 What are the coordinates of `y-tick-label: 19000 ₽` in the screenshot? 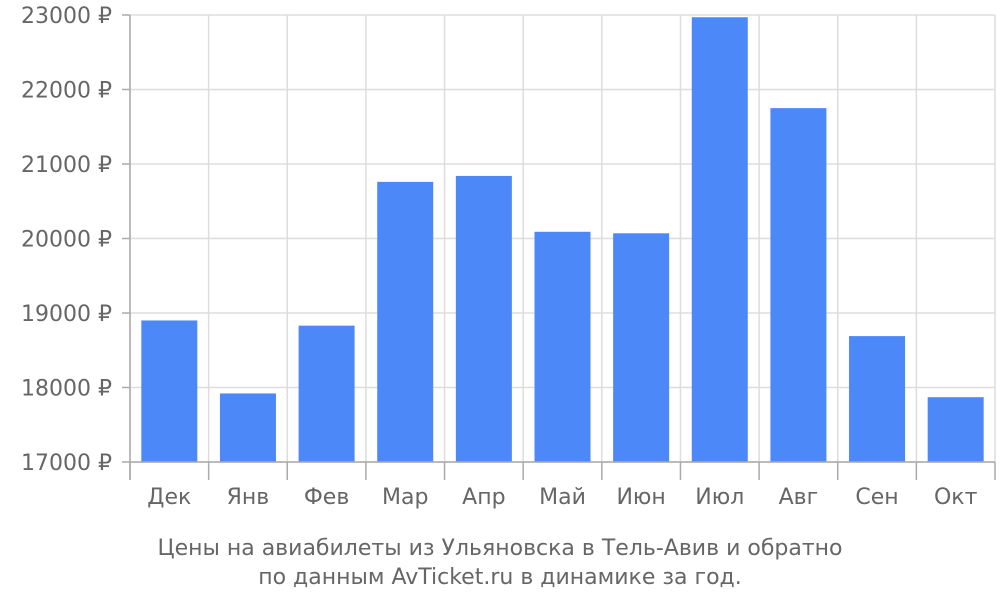 It's located at (66, 314).